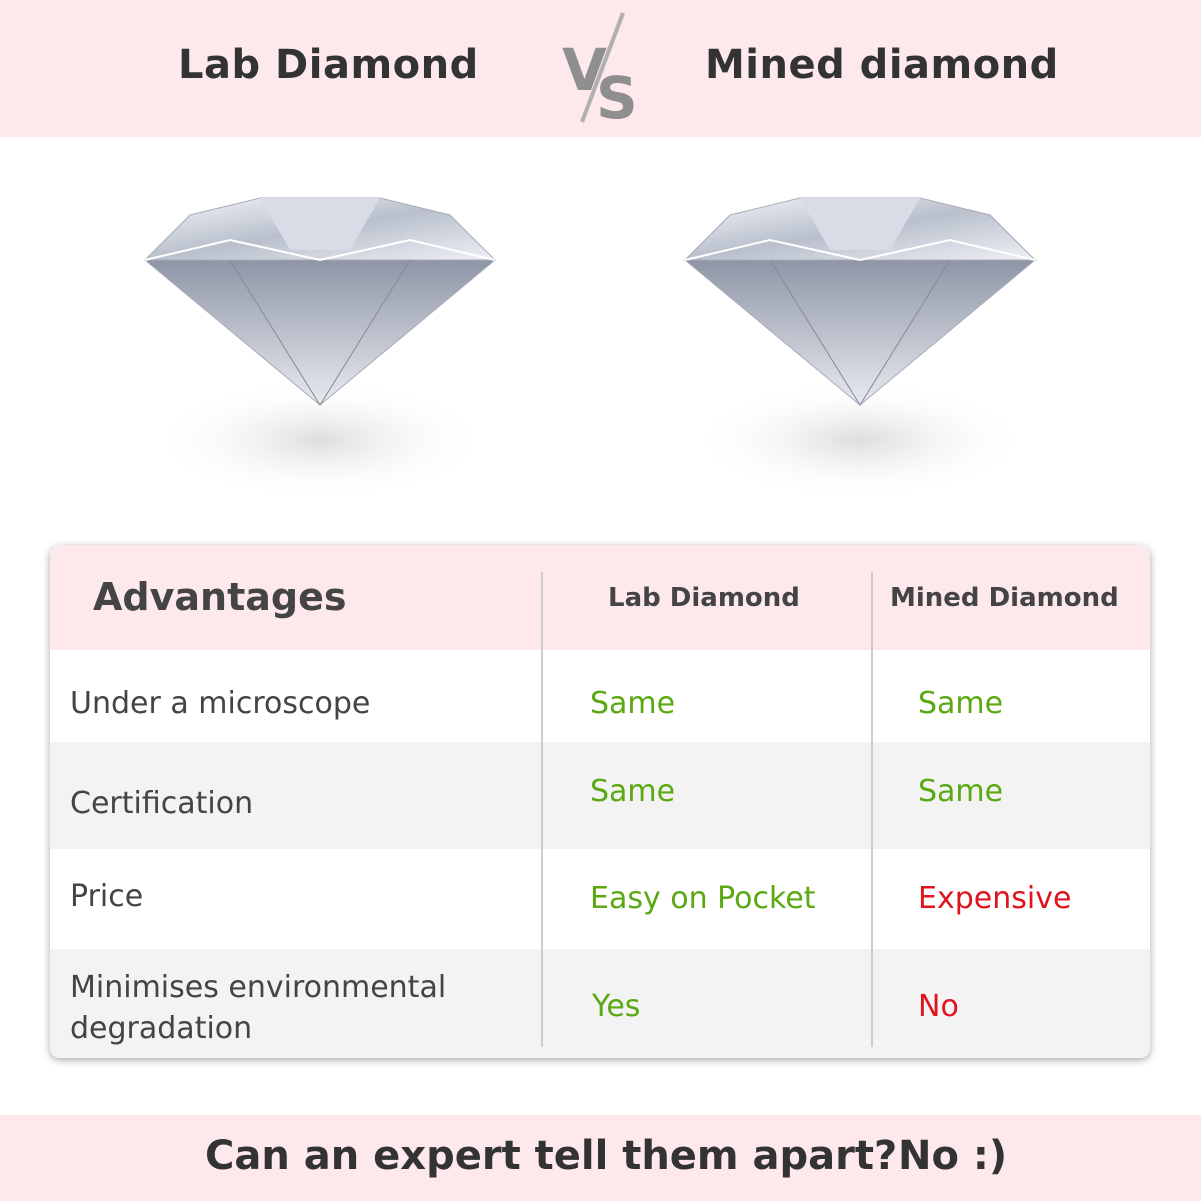  Describe the element at coordinates (600, 597) in the screenshot. I see `table-header-row: Advantages Lab Diamond Mined Diamond` at that location.